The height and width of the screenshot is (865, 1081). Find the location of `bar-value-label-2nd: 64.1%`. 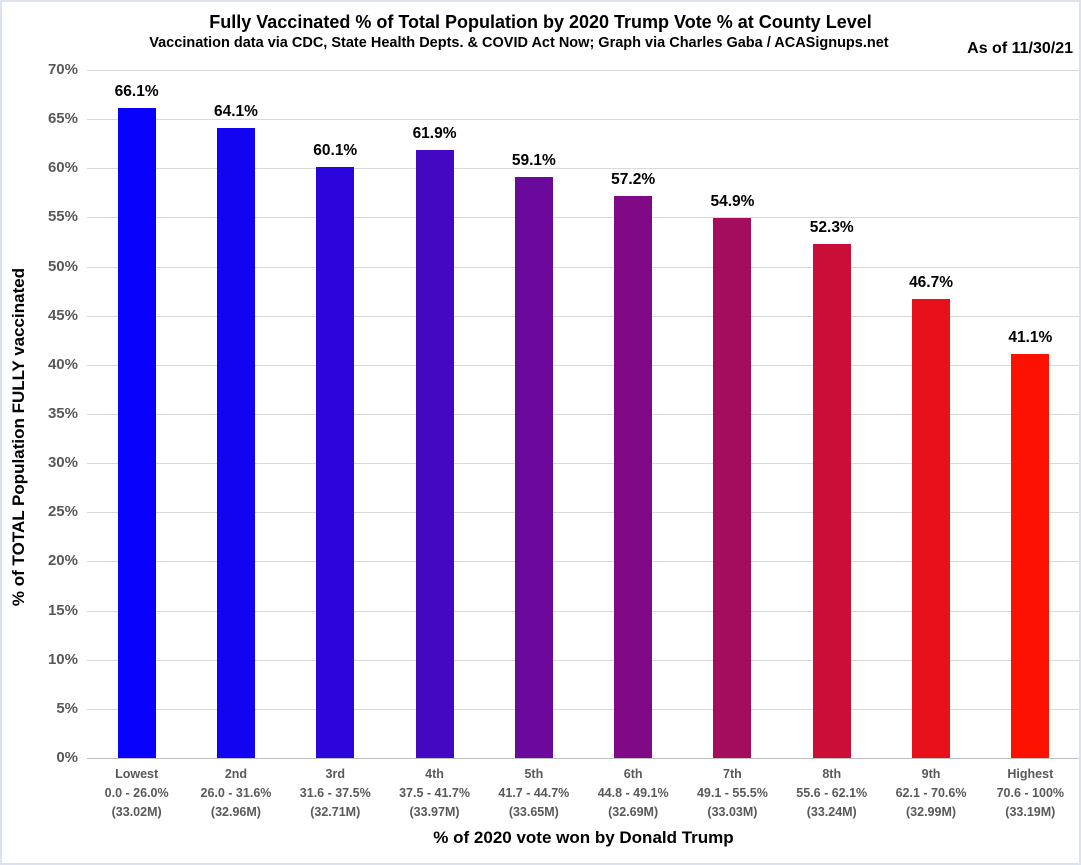

bar-value-label-2nd: 64.1% is located at coordinates (235, 111).